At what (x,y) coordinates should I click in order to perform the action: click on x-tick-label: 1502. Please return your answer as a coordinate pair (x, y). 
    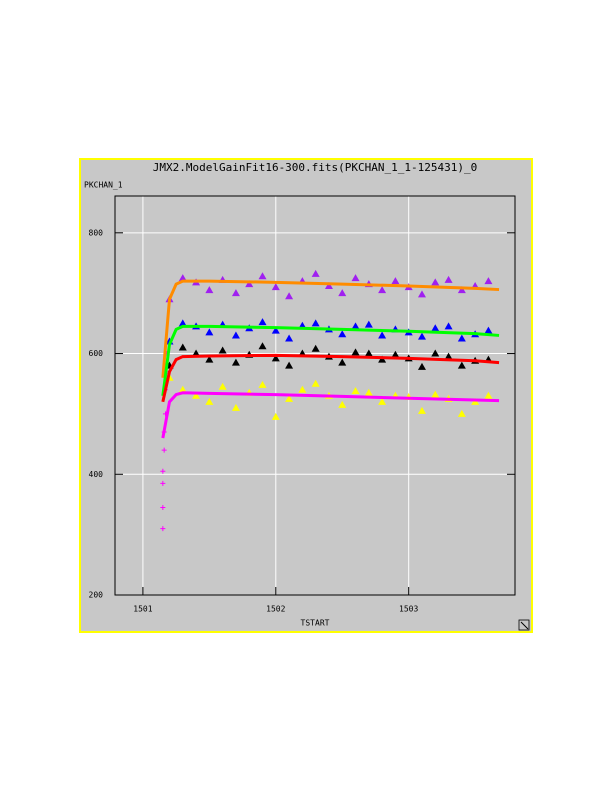
    Looking at the image, I should click on (275, 609).